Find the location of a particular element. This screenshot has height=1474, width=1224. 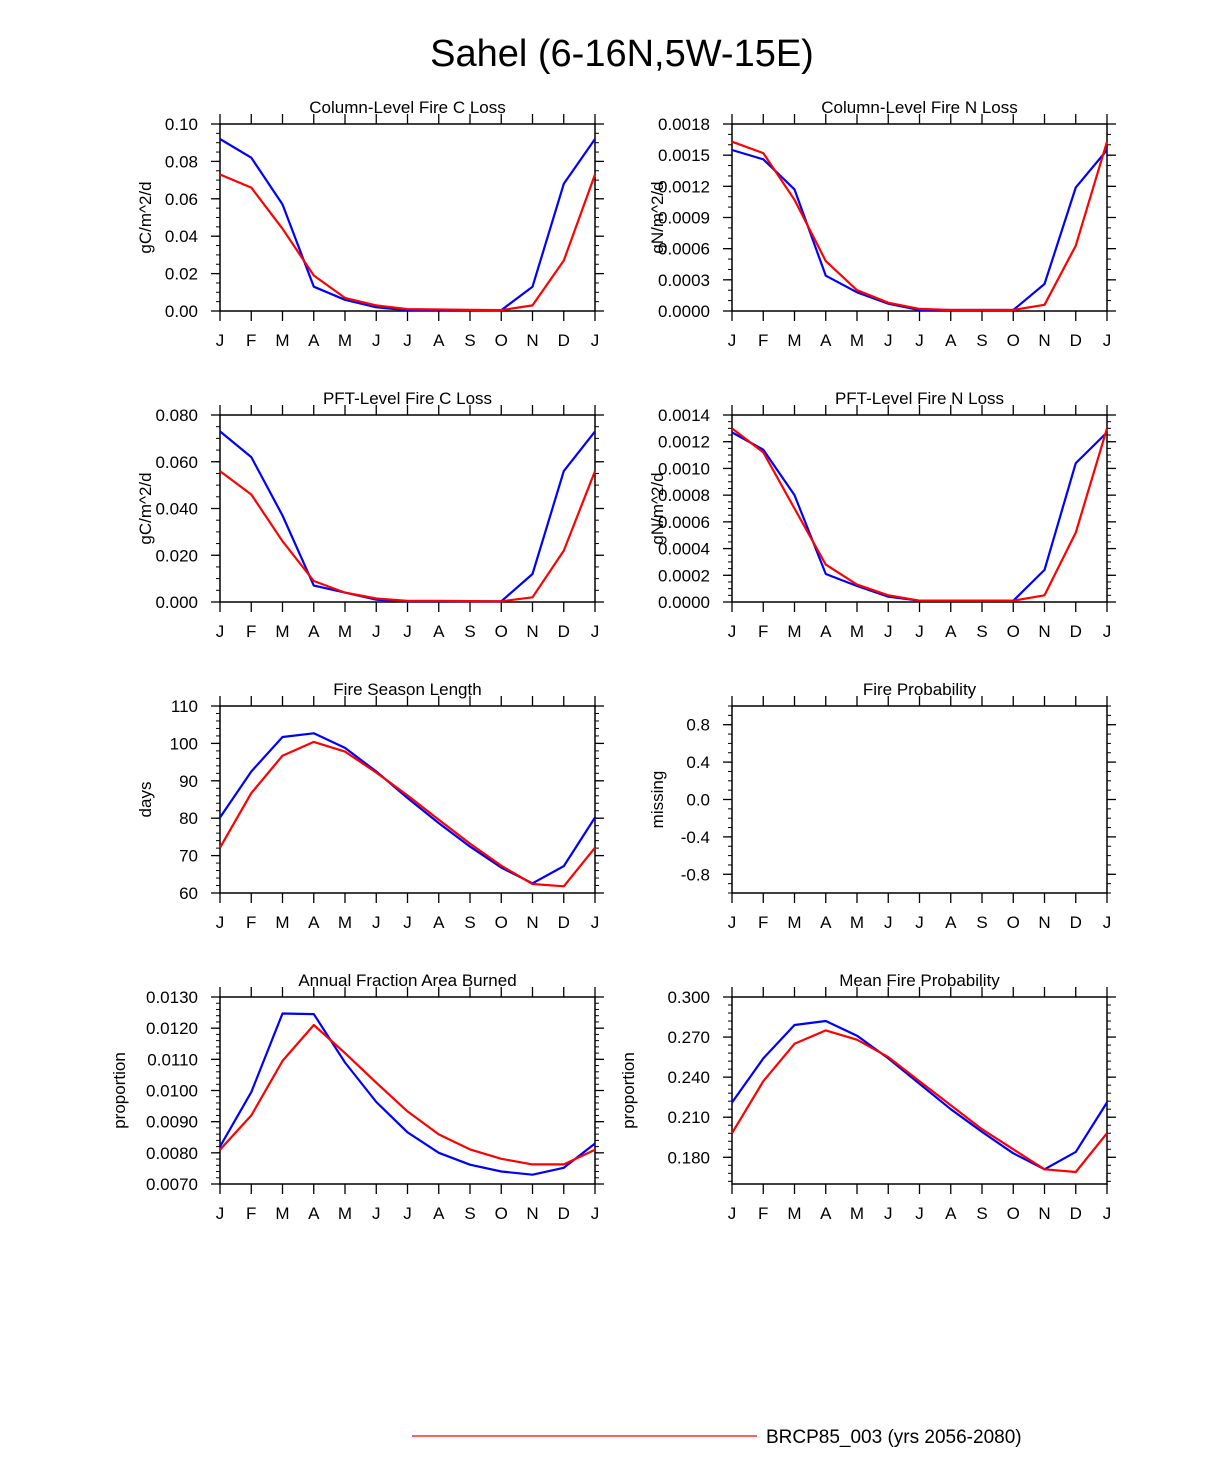

chart-title: Mean Fire Probability is located at coordinates (919, 980).